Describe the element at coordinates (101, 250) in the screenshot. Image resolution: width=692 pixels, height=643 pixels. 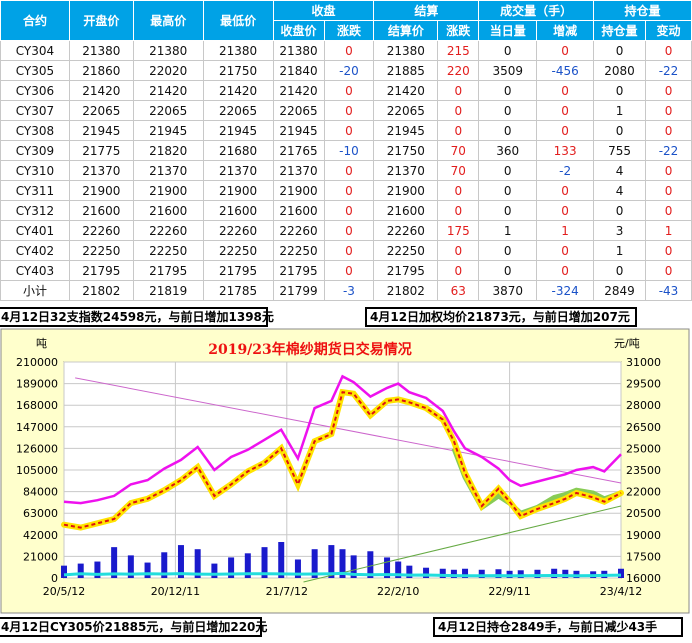
I see `cell-open: 22250` at that location.